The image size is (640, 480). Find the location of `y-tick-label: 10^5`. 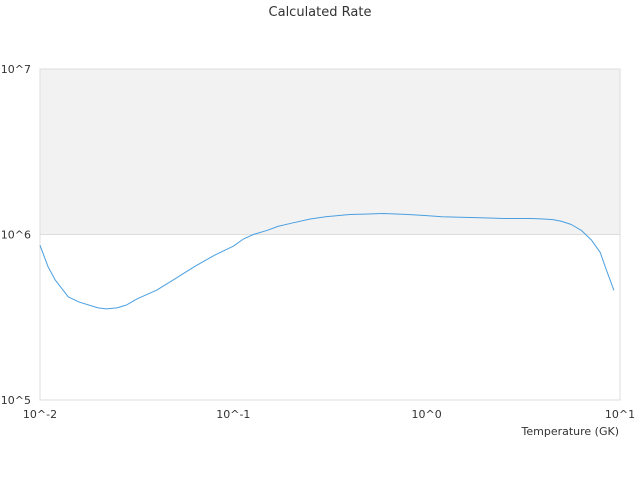

y-tick-label: 10^5 is located at coordinates (16, 400).